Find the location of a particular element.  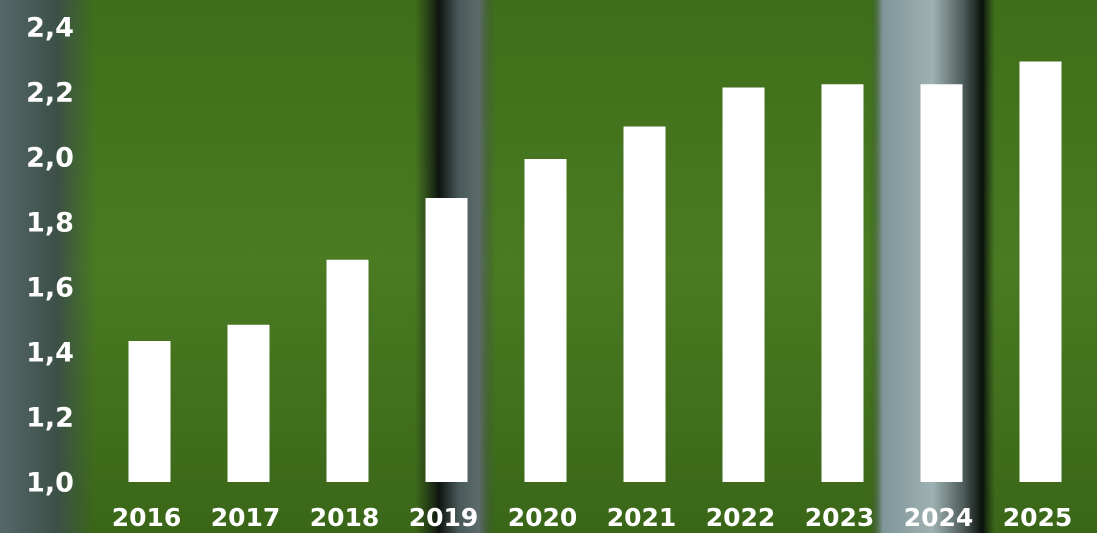

x-tick-label: 2017 is located at coordinates (246, 517).